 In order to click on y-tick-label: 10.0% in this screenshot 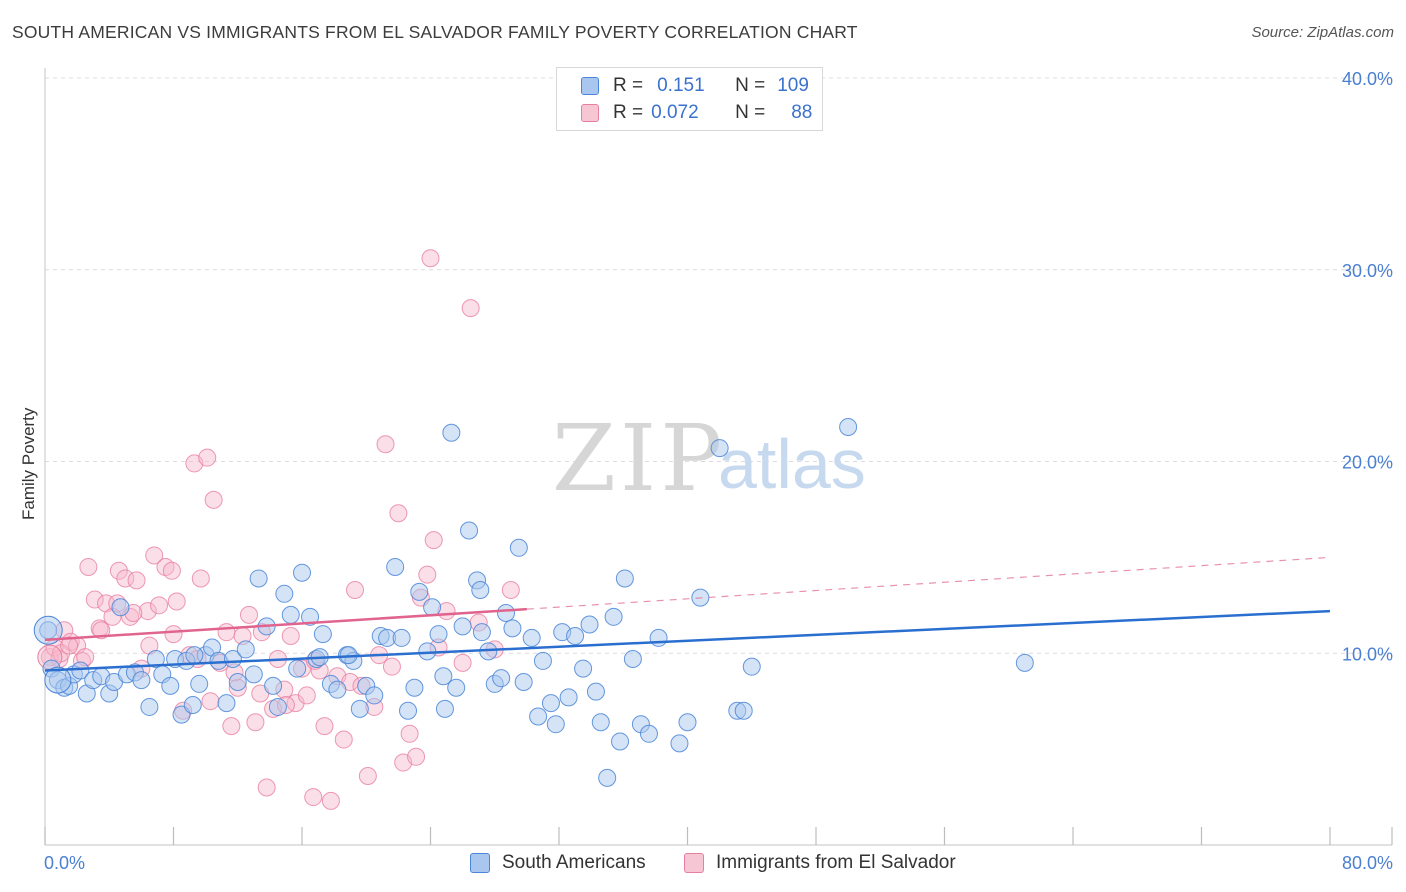, I will do `click(1367, 654)`.